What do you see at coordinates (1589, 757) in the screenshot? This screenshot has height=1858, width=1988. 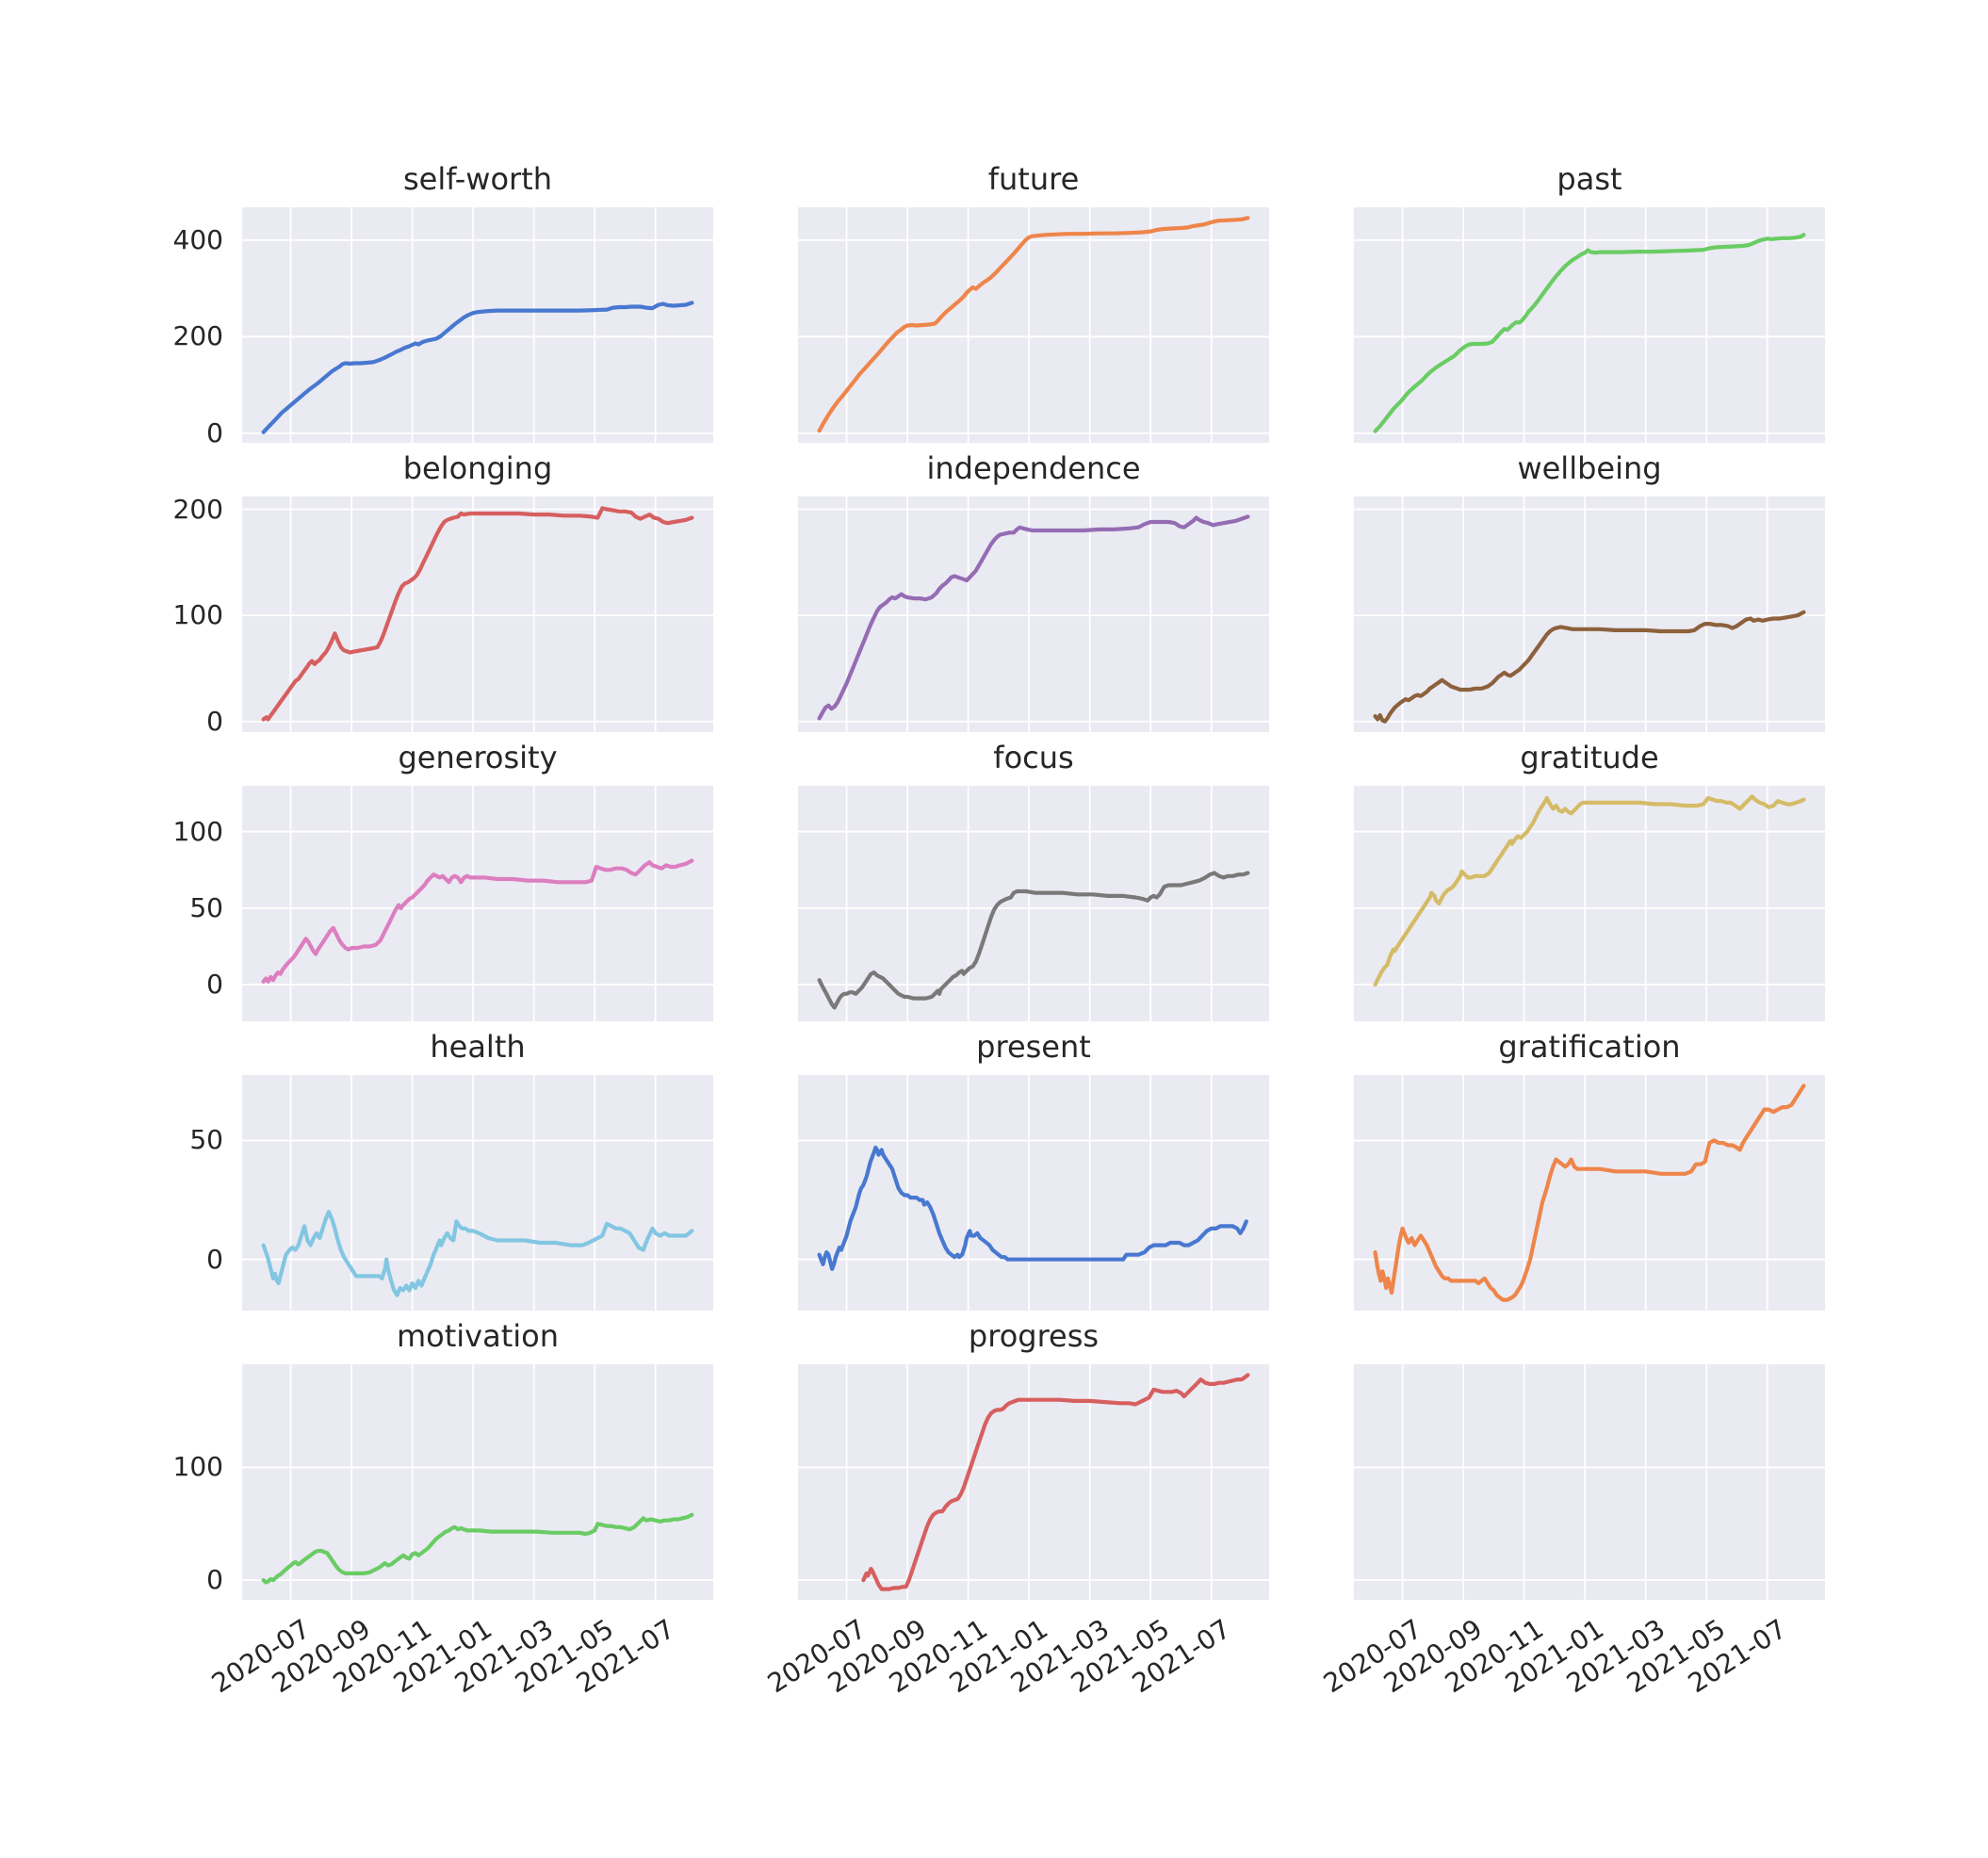 I see `subplot-title-gratitude: gratitude` at bounding box center [1589, 757].